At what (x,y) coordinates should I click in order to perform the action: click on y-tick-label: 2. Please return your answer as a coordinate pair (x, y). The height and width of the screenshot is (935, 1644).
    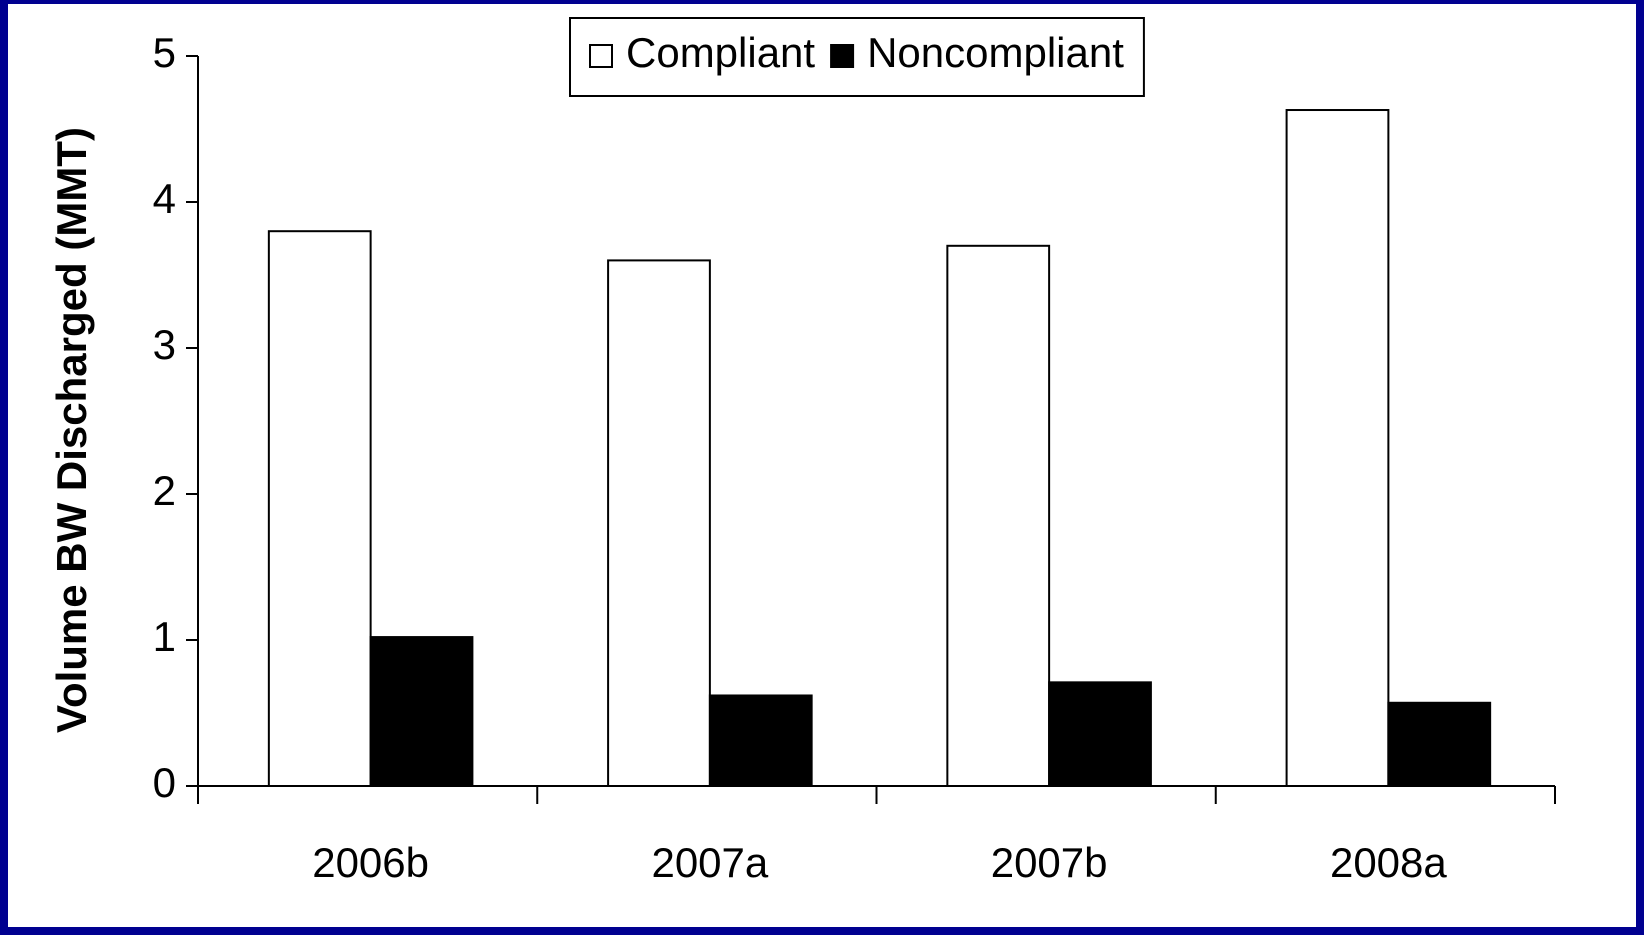
    Looking at the image, I should click on (164, 490).